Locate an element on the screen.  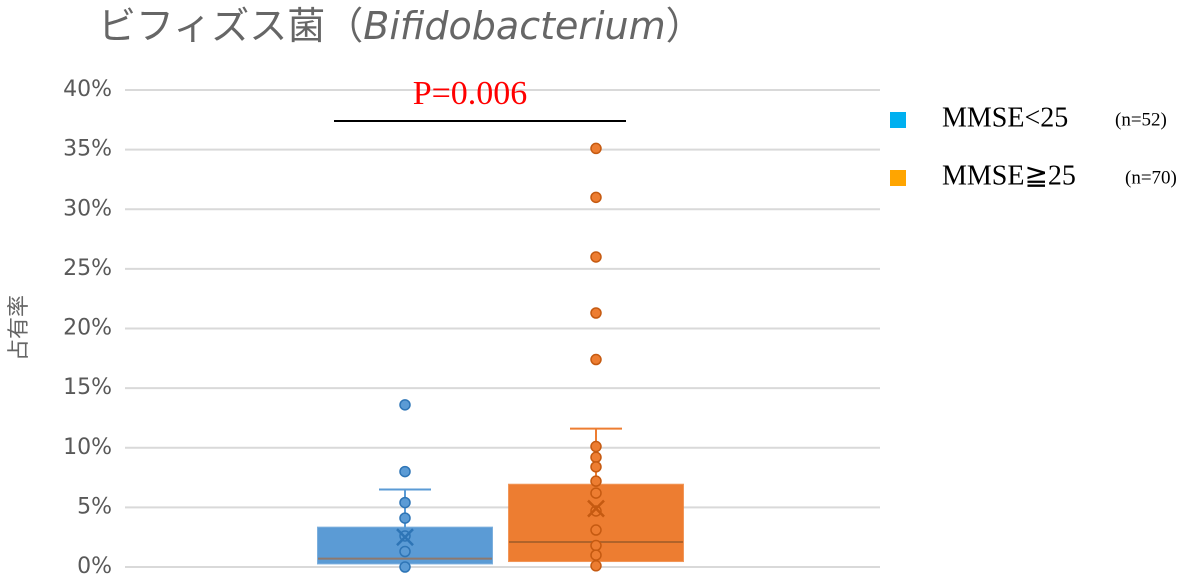
y-axis-label: 占有率 is located at coordinates (19, 328).